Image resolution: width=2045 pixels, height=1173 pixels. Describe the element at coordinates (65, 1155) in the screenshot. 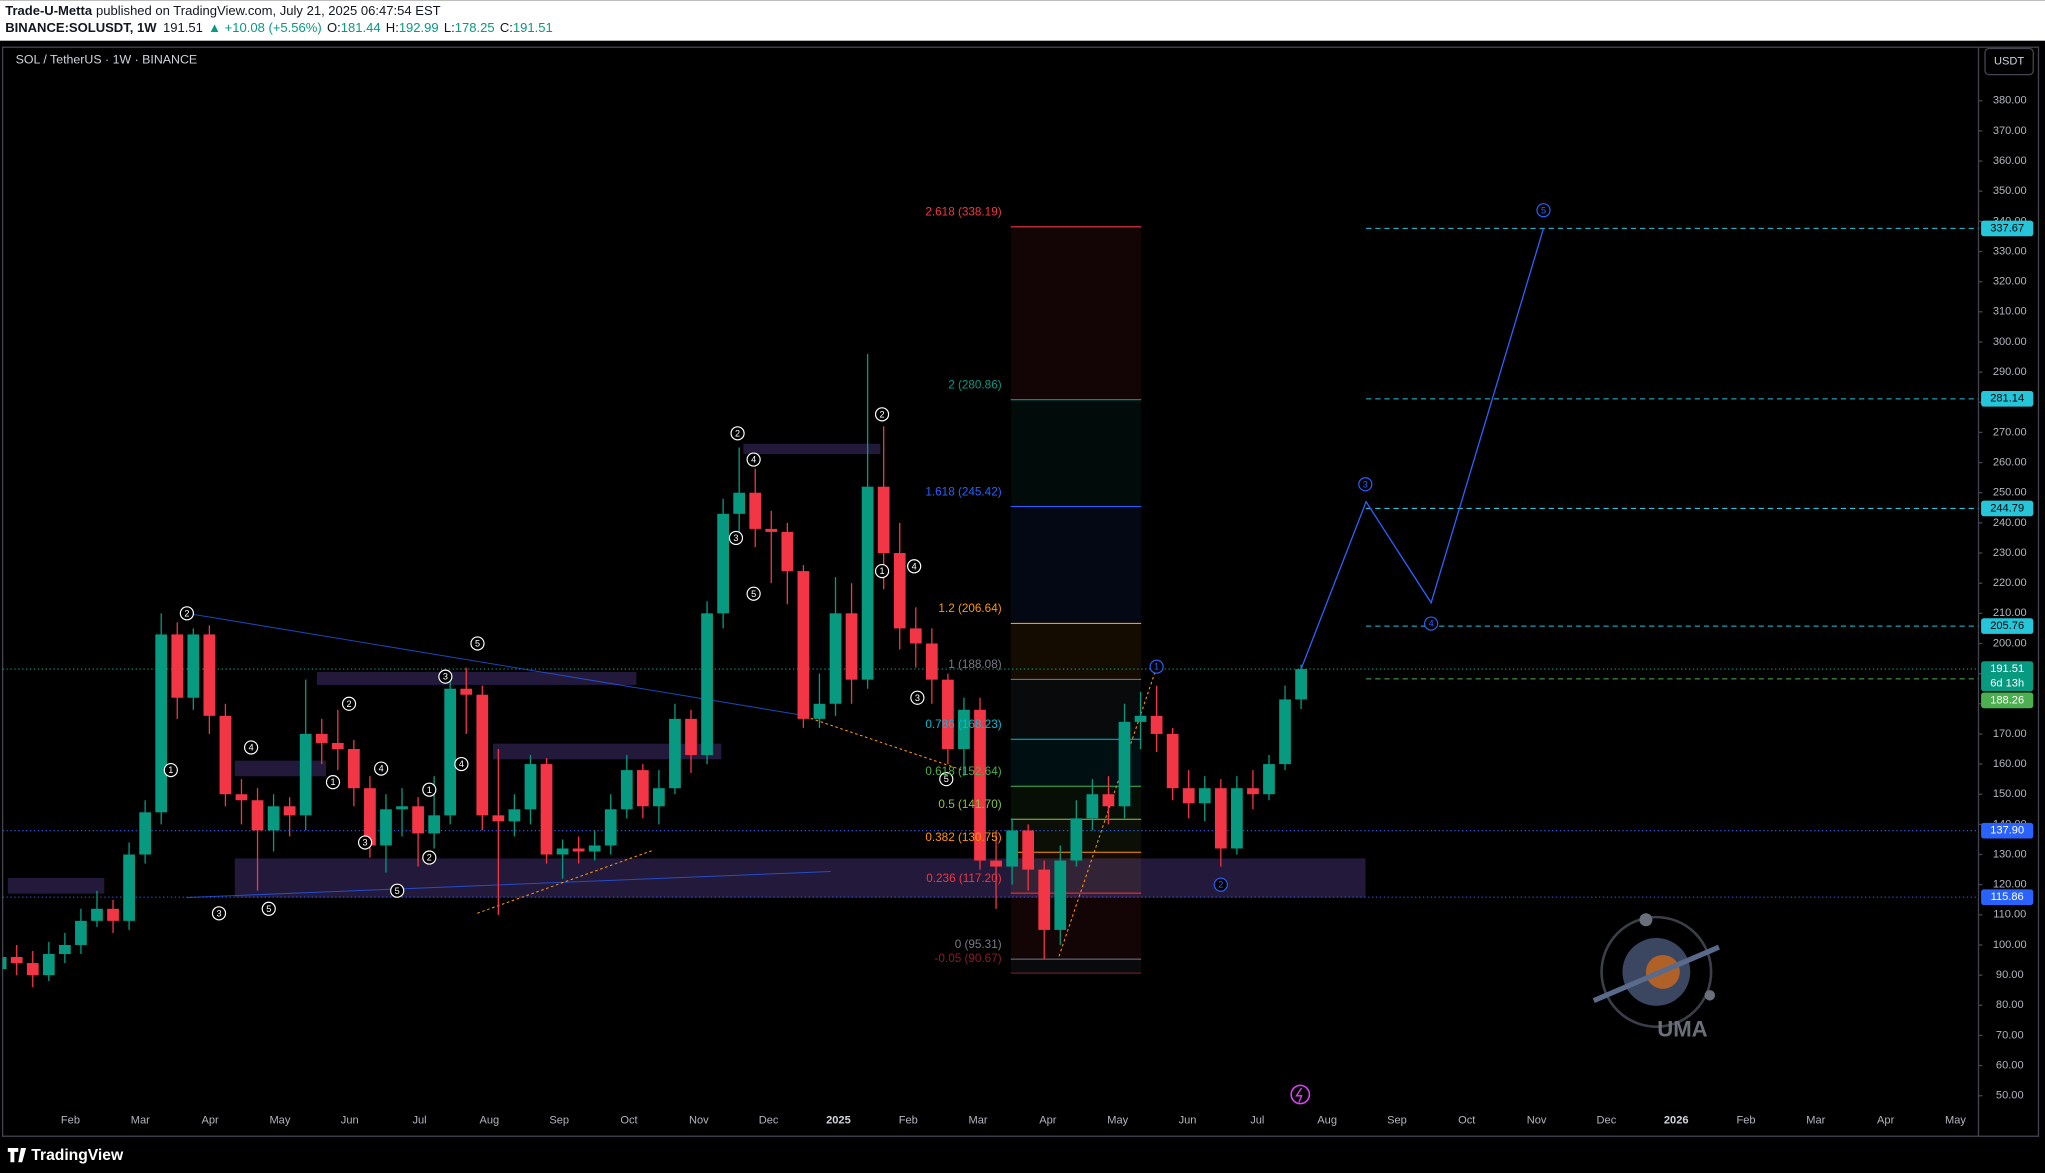

I see `footer-brand: TradingView` at that location.